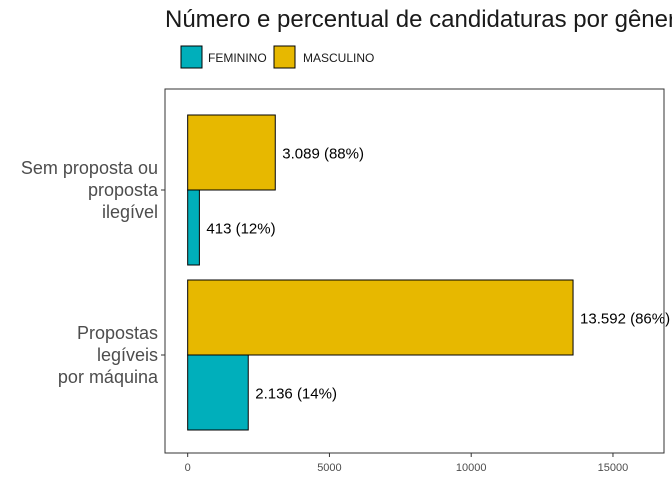  Describe the element at coordinates (407, 463) in the screenshot. I see `x-axis: 0 5000 10000 15000` at that location.